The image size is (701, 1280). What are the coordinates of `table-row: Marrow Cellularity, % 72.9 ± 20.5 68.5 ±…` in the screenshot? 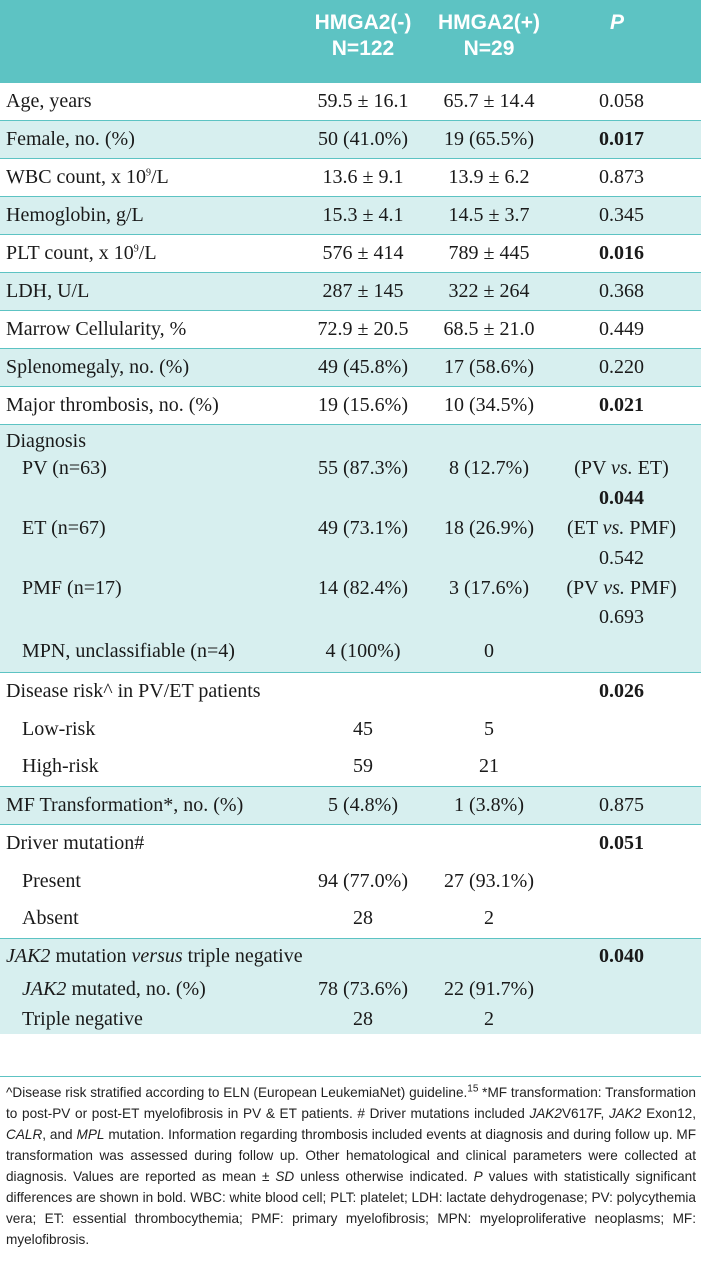 It's located at (350, 328).